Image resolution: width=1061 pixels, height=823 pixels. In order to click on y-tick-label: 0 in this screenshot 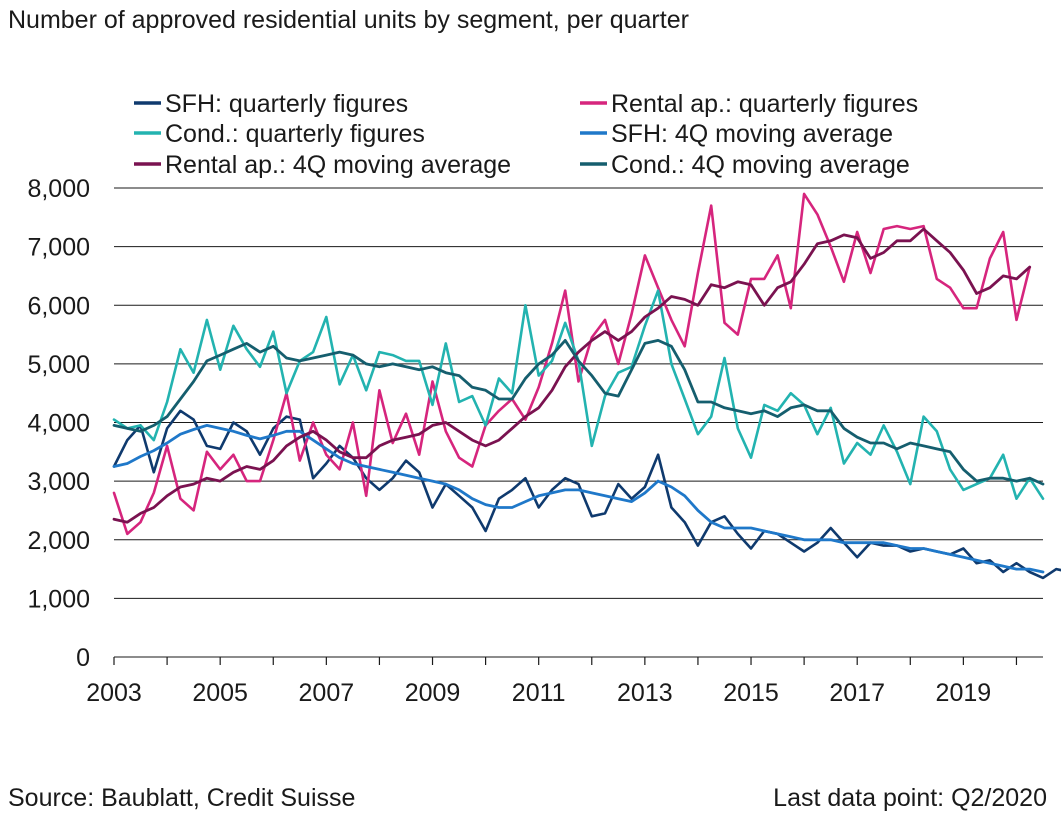, I will do `click(83, 658)`.